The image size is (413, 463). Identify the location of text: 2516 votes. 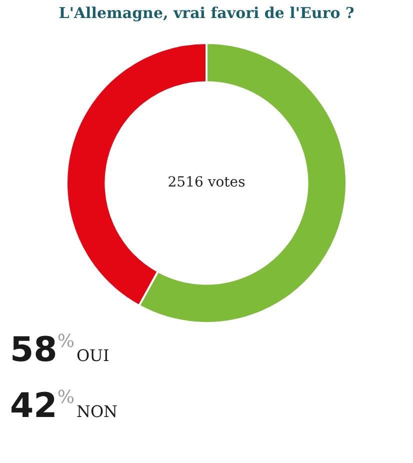
(207, 182).